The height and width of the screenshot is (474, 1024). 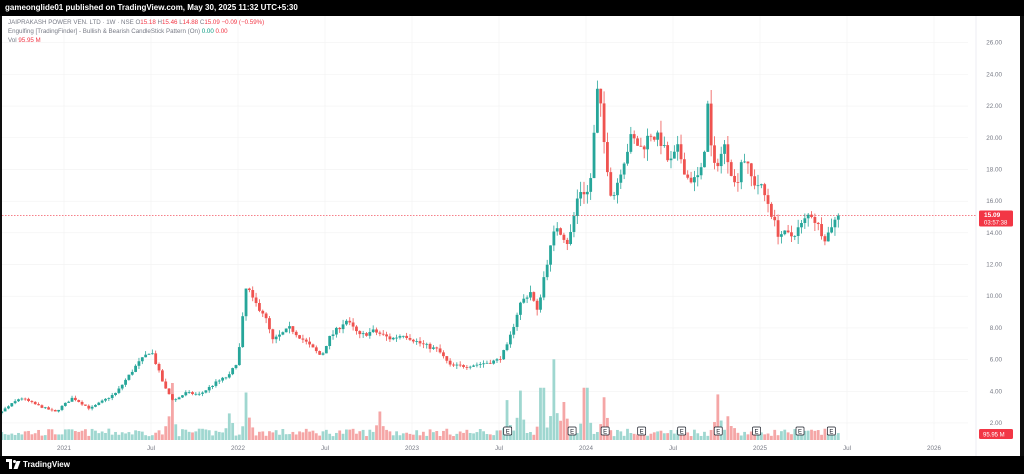 I want to click on tradingview-logo: TradingView, so click(x=38, y=464).